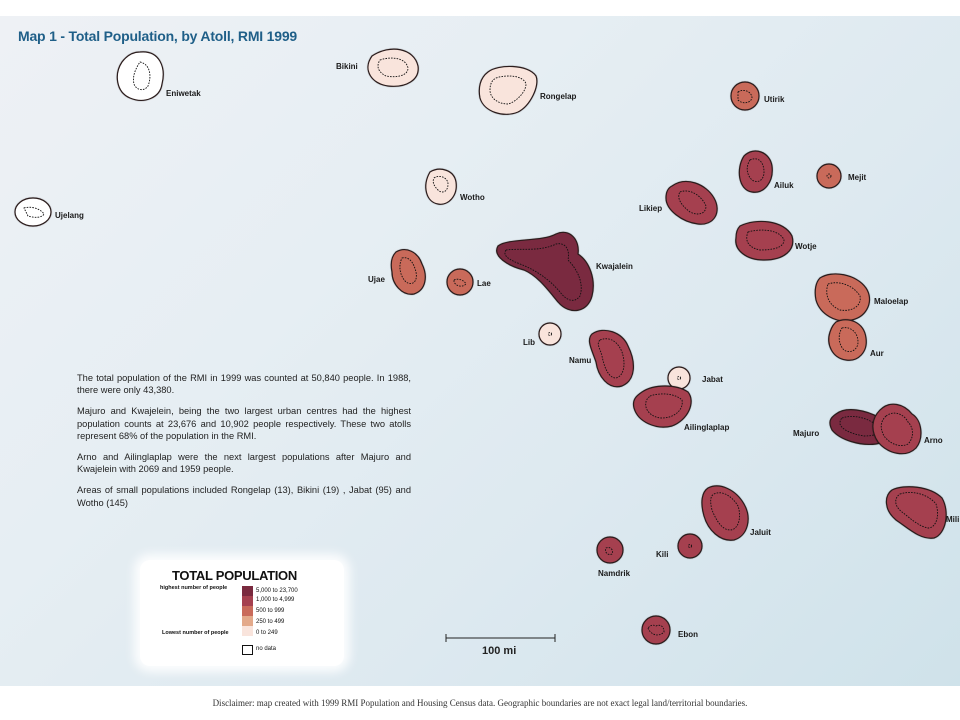 The width and height of the screenshot is (960, 720). Describe the element at coordinates (662, 554) in the screenshot. I see `atoll-label-kili: Kili` at that location.